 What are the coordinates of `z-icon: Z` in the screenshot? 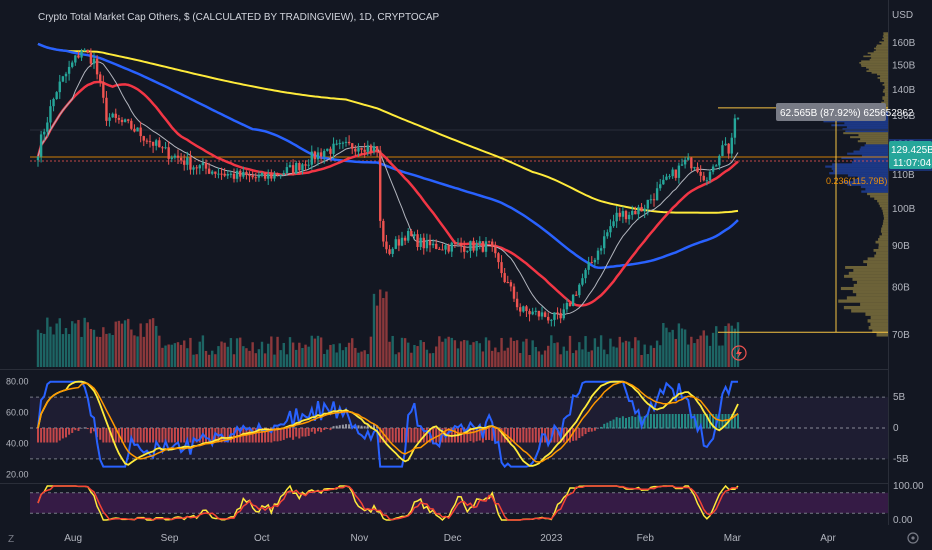 It's located at (11, 539).